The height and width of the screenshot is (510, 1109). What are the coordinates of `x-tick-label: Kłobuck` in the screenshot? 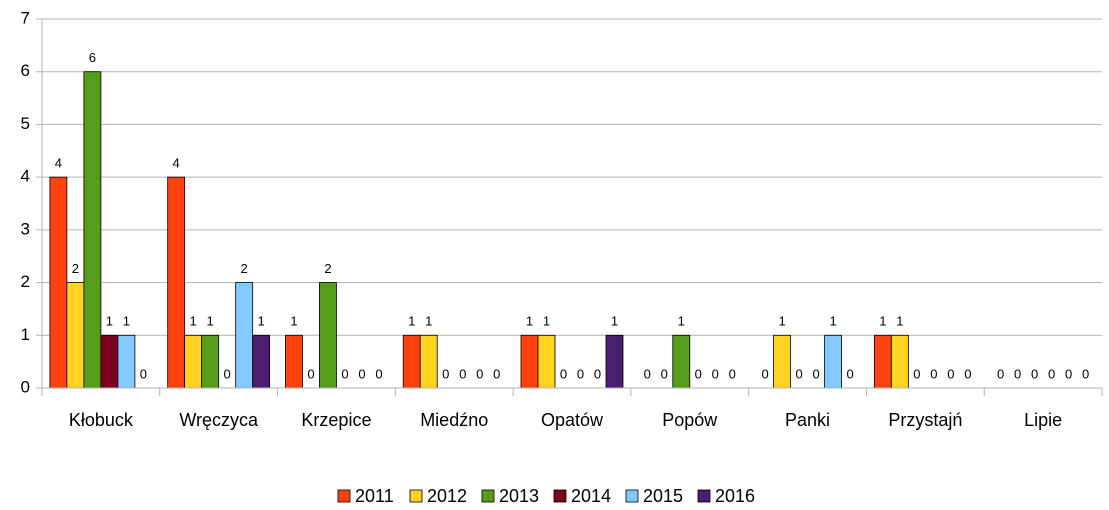 It's located at (101, 420).